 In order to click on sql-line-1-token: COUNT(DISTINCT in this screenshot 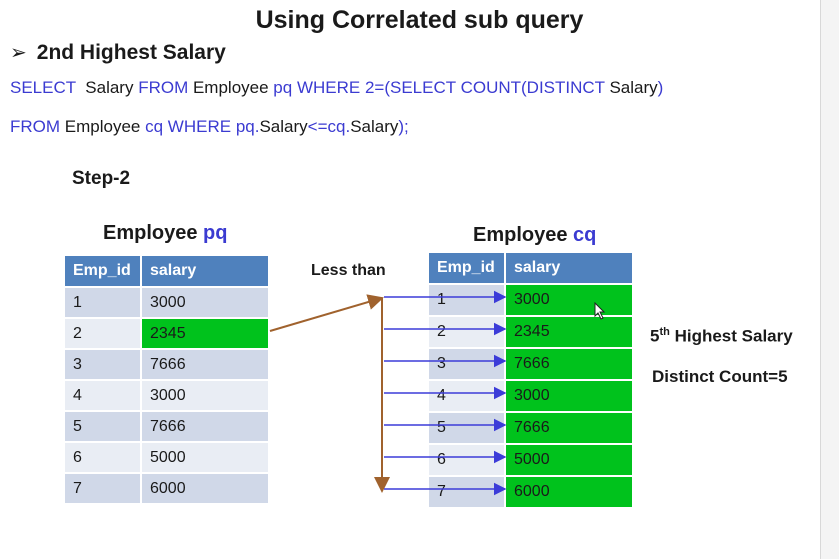, I will do `click(532, 87)`.